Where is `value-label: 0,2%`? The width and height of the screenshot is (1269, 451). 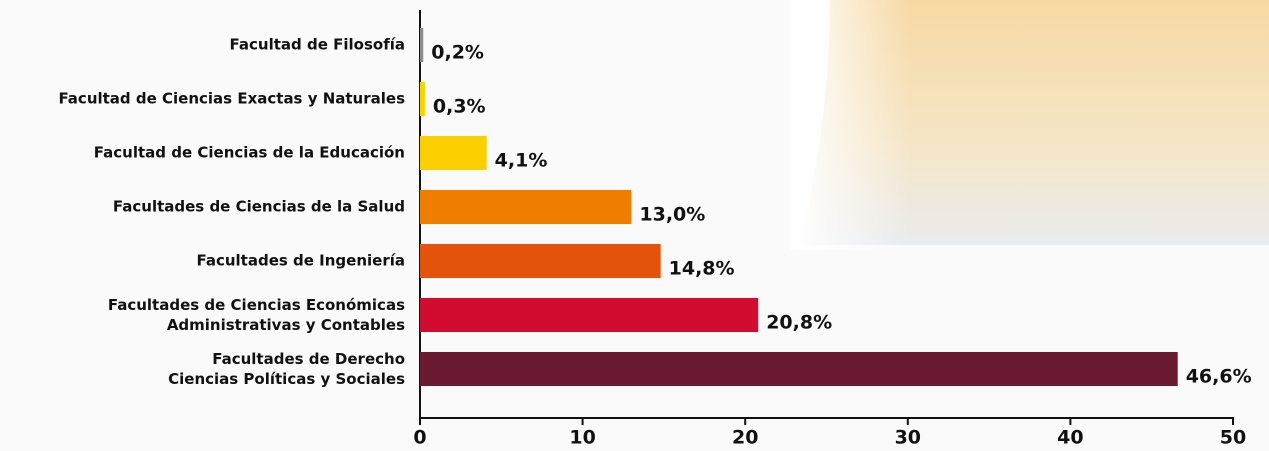 value-label: 0,2% is located at coordinates (457, 53).